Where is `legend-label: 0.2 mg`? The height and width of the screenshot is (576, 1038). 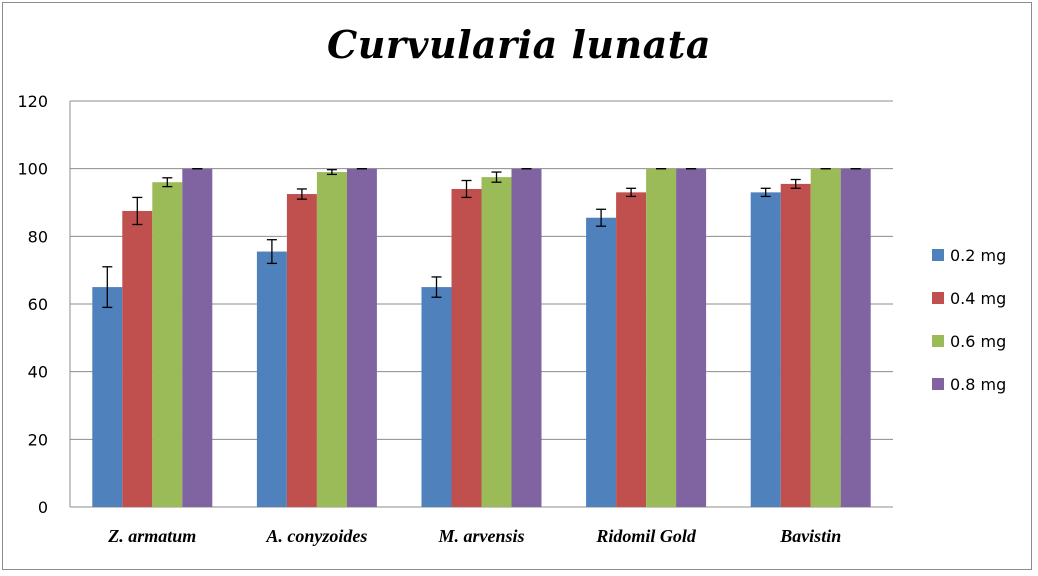 legend-label: 0.2 mg is located at coordinates (978, 255).